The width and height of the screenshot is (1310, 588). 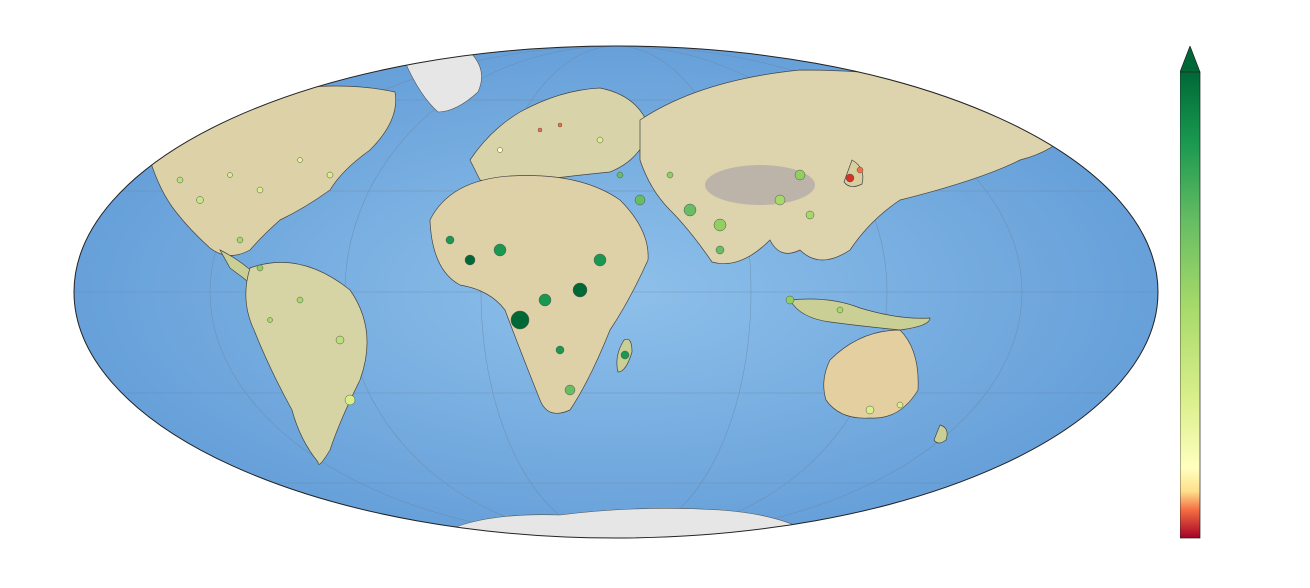 What do you see at coordinates (1190, 59) in the screenshot?
I see `colorbar-extend-arrow` at bounding box center [1190, 59].